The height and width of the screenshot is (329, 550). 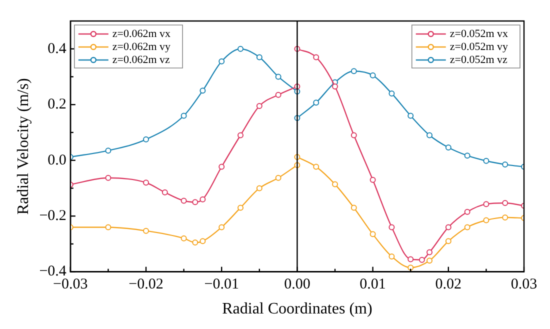 What do you see at coordinates (23, 146) in the screenshot?
I see `y-axis-title: Radial Velocity (m/s)` at bounding box center [23, 146].